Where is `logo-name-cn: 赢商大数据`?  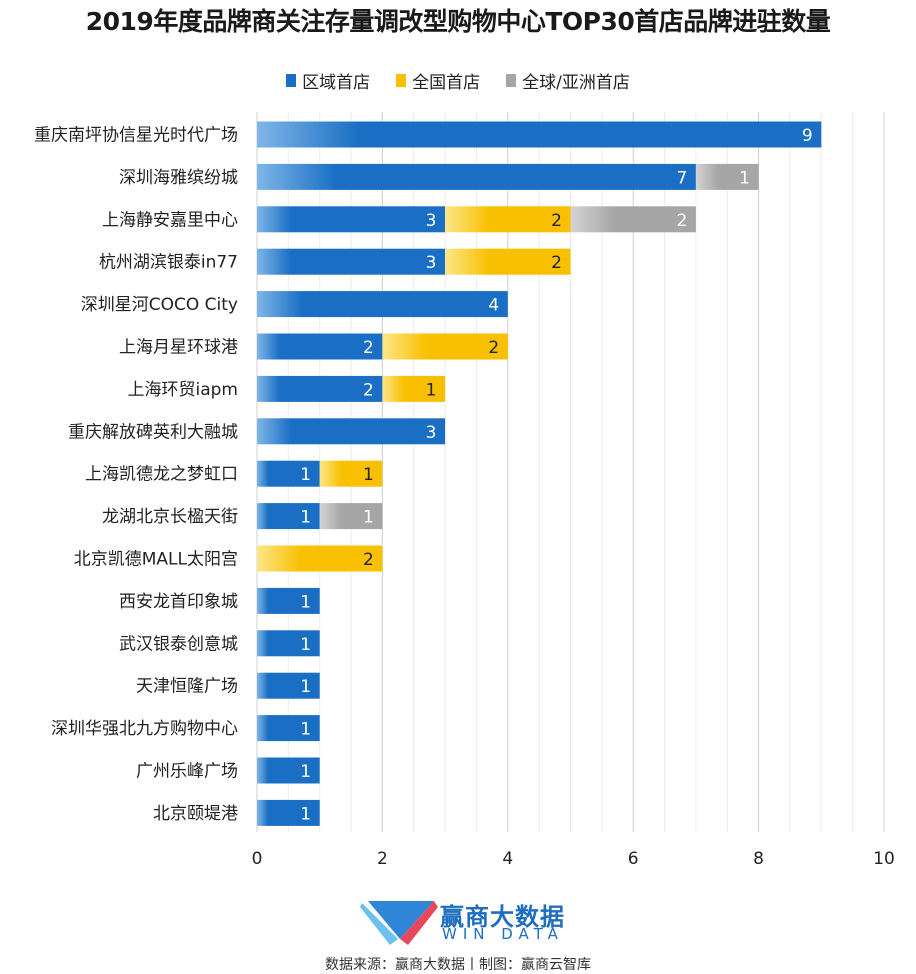
logo-name-cn: 赢商大数据 is located at coordinates (502, 917).